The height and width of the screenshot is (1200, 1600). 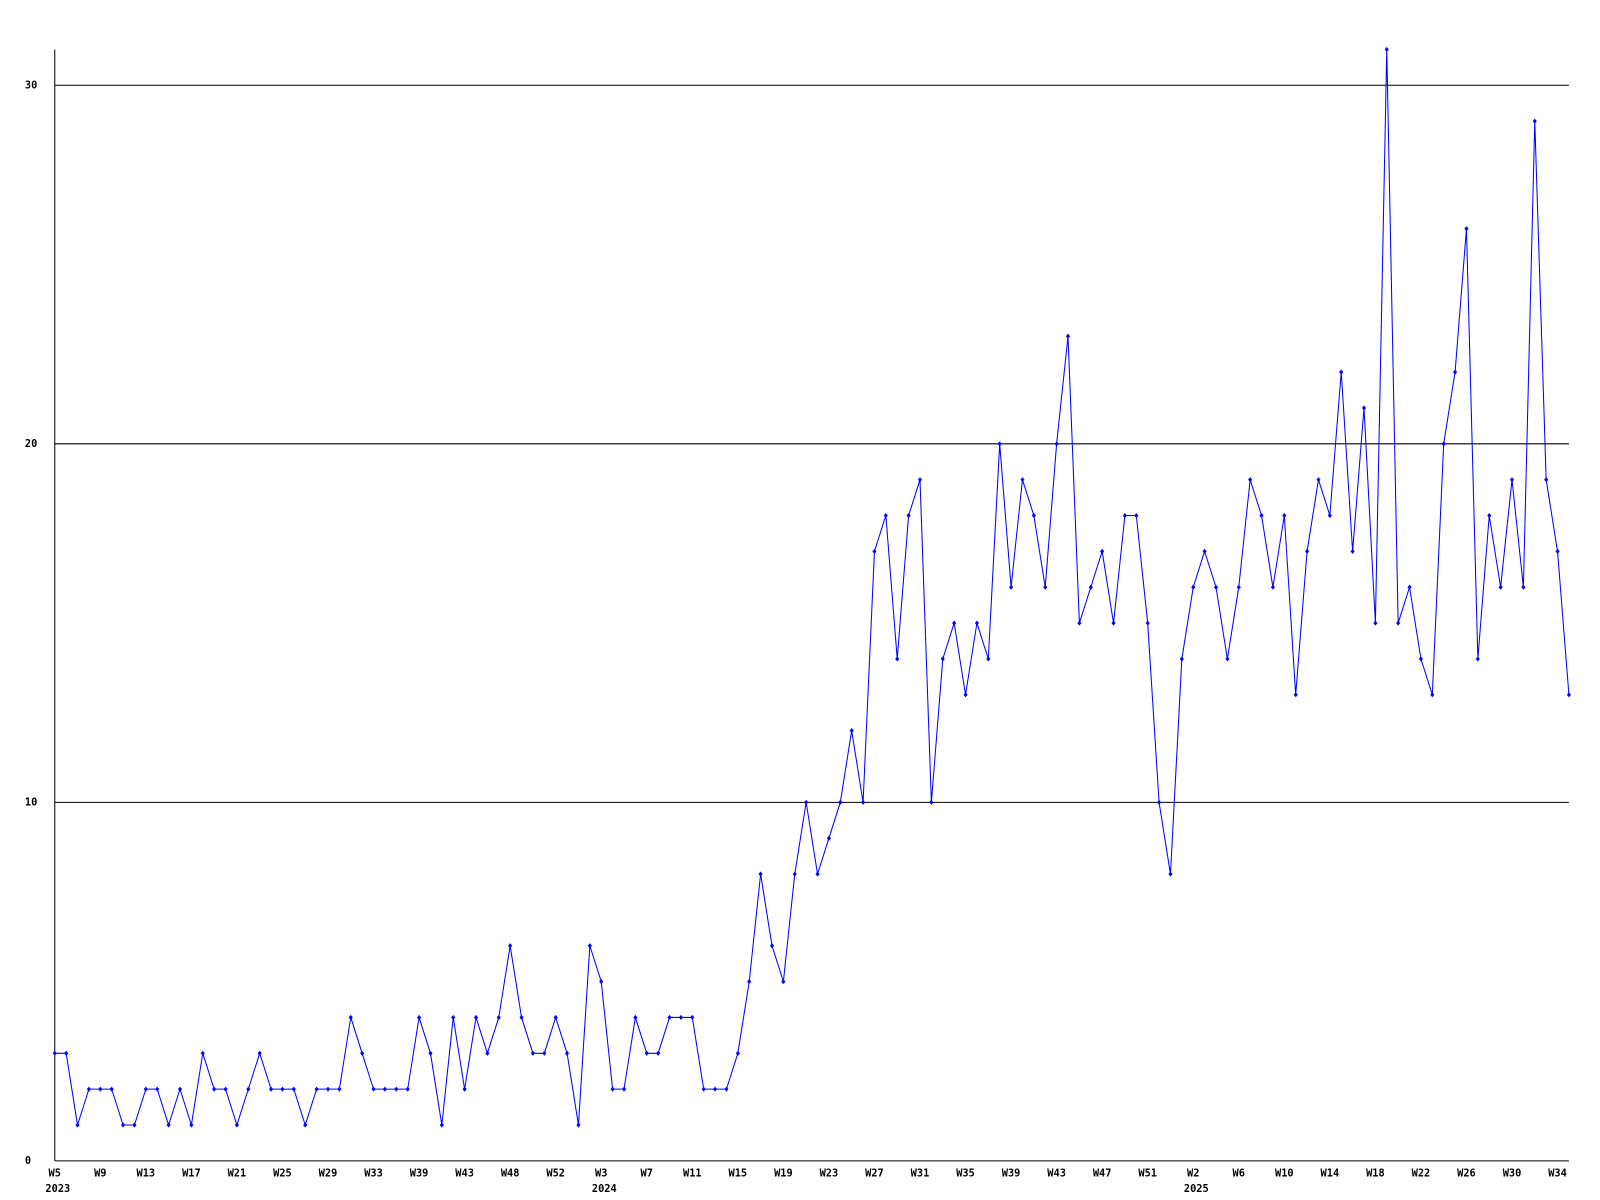 I want to click on x-year-label: 2024, so click(x=604, y=1189).